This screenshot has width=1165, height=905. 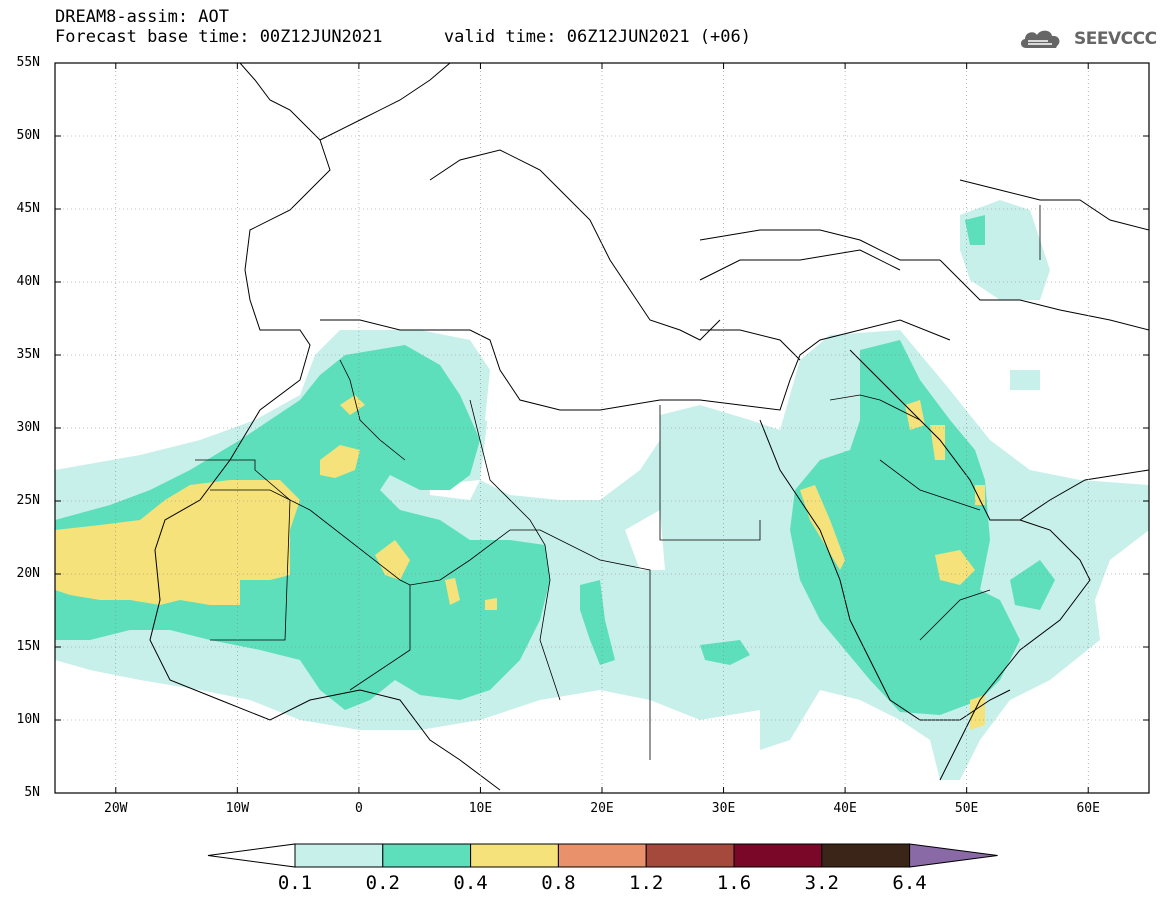 I want to click on lon-label: 30E, so click(x=723, y=808).